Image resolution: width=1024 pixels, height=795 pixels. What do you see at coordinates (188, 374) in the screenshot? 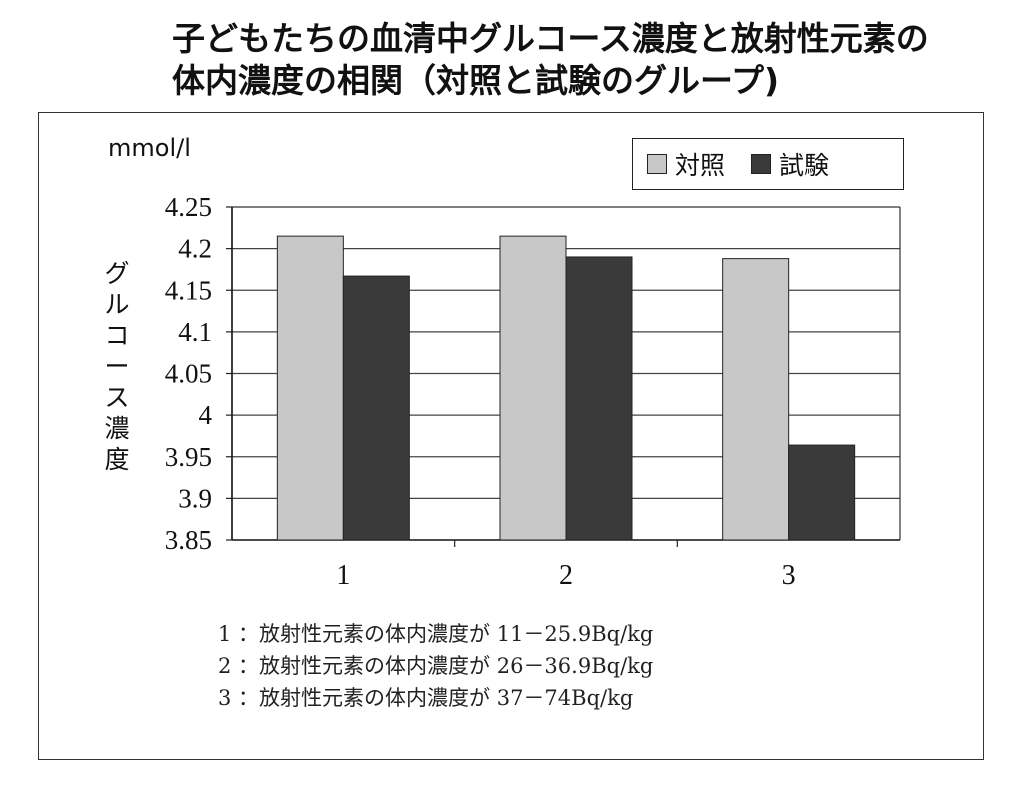
I see `y-tick-label-4: 4.05` at bounding box center [188, 374].